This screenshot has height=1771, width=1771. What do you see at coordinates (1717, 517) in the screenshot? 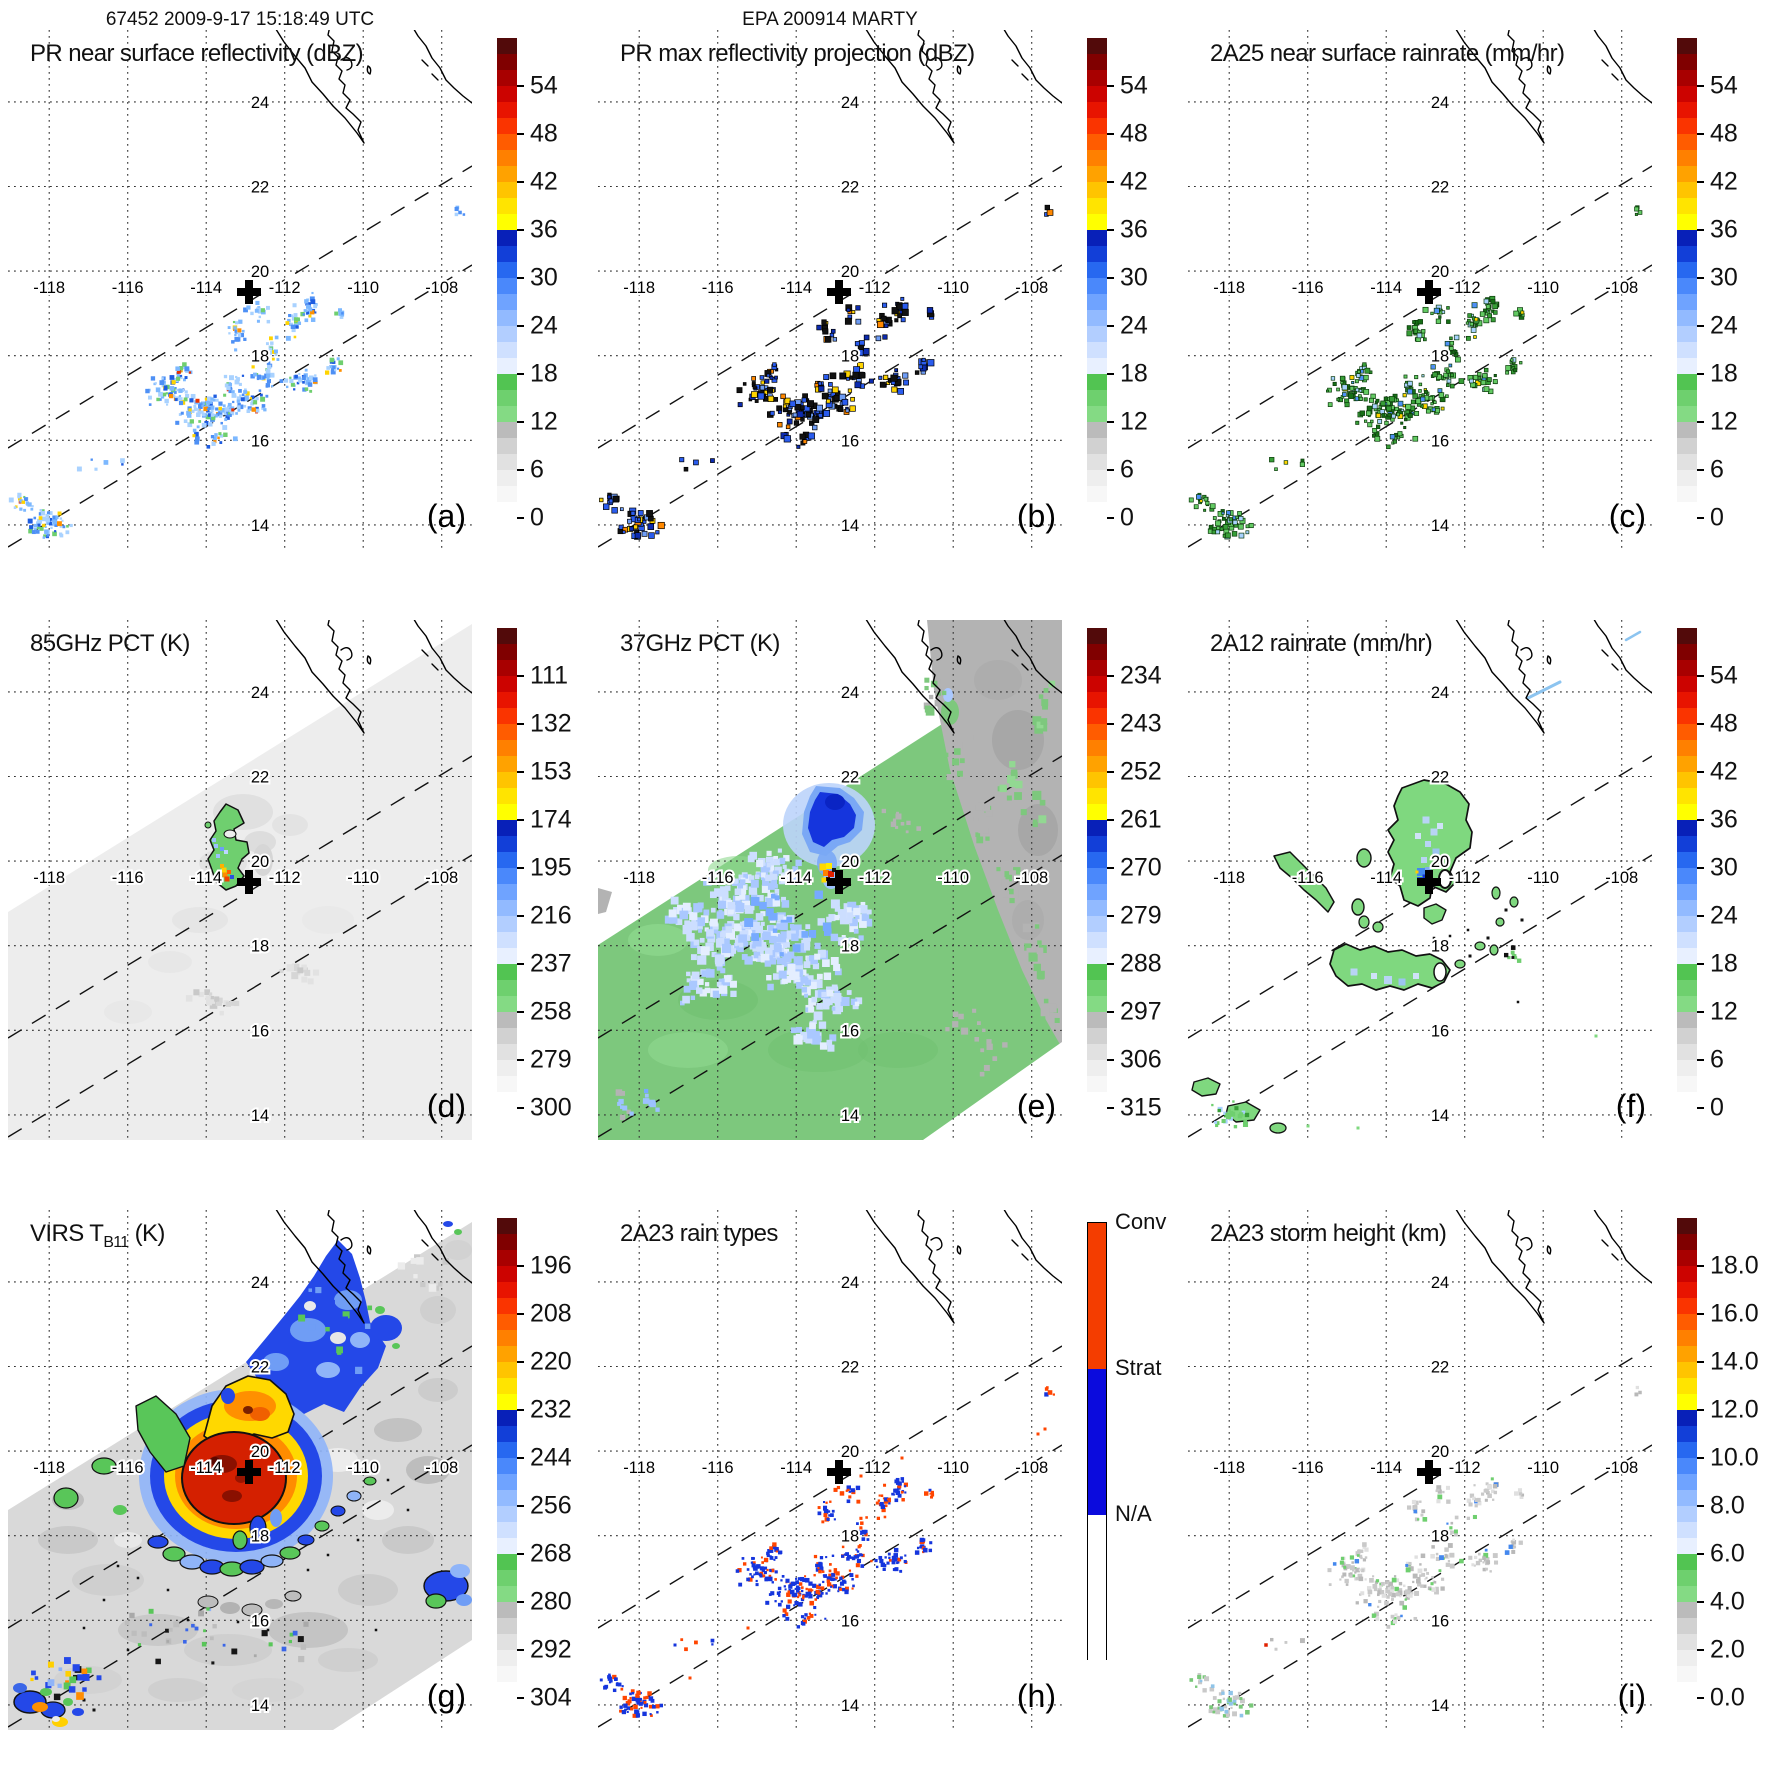
I see `colorbar-tick-label: 0` at bounding box center [1717, 517].